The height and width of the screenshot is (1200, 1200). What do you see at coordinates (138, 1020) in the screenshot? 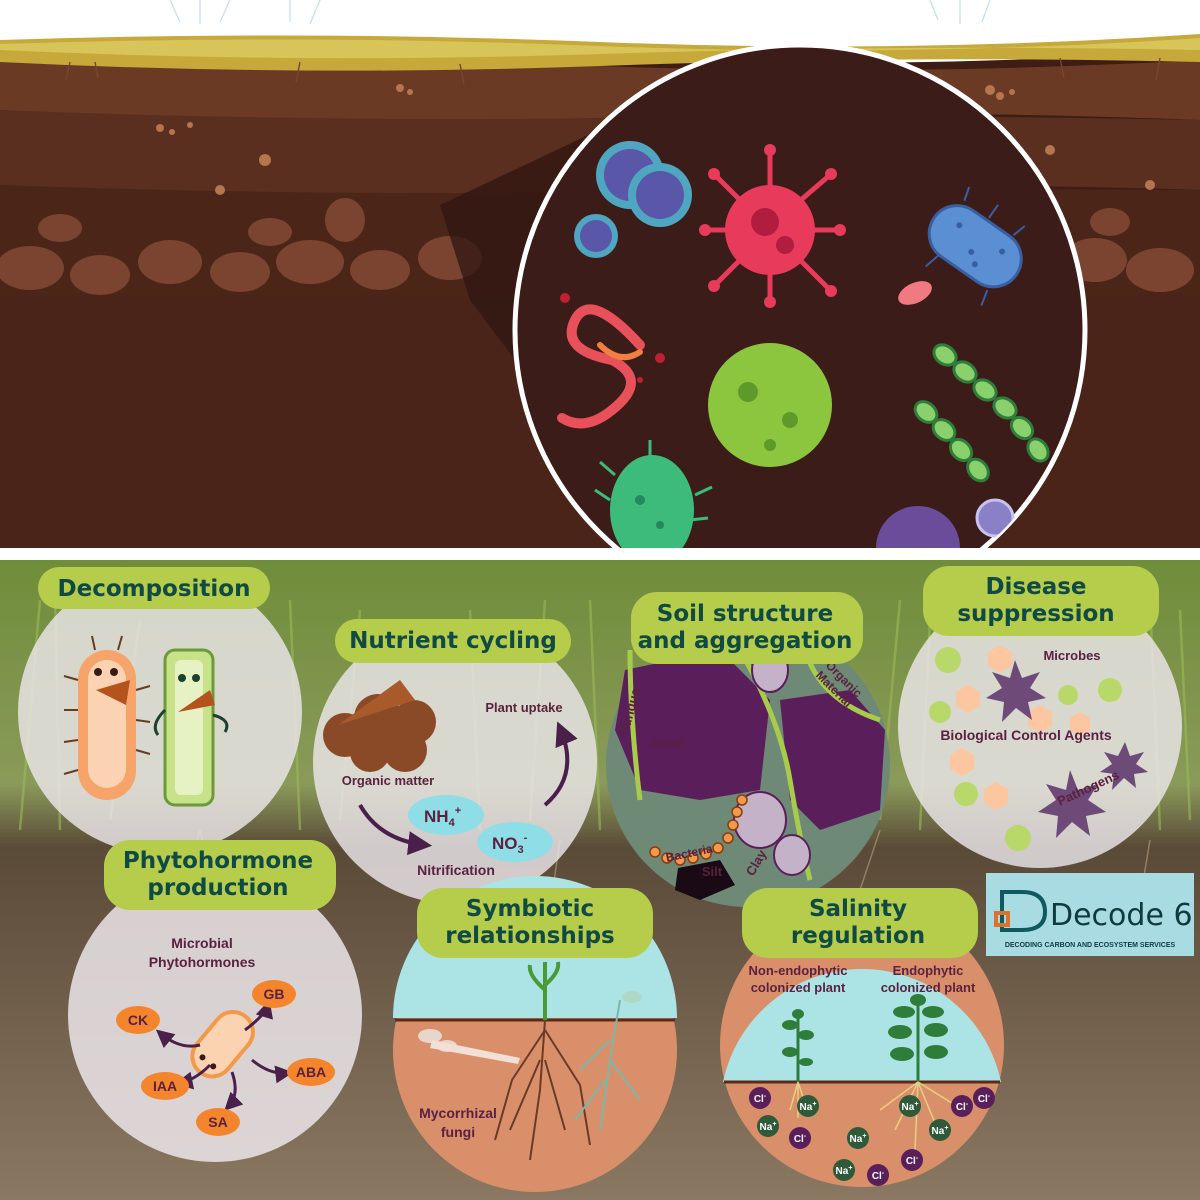
I see `hormone-ck: CK` at bounding box center [138, 1020].